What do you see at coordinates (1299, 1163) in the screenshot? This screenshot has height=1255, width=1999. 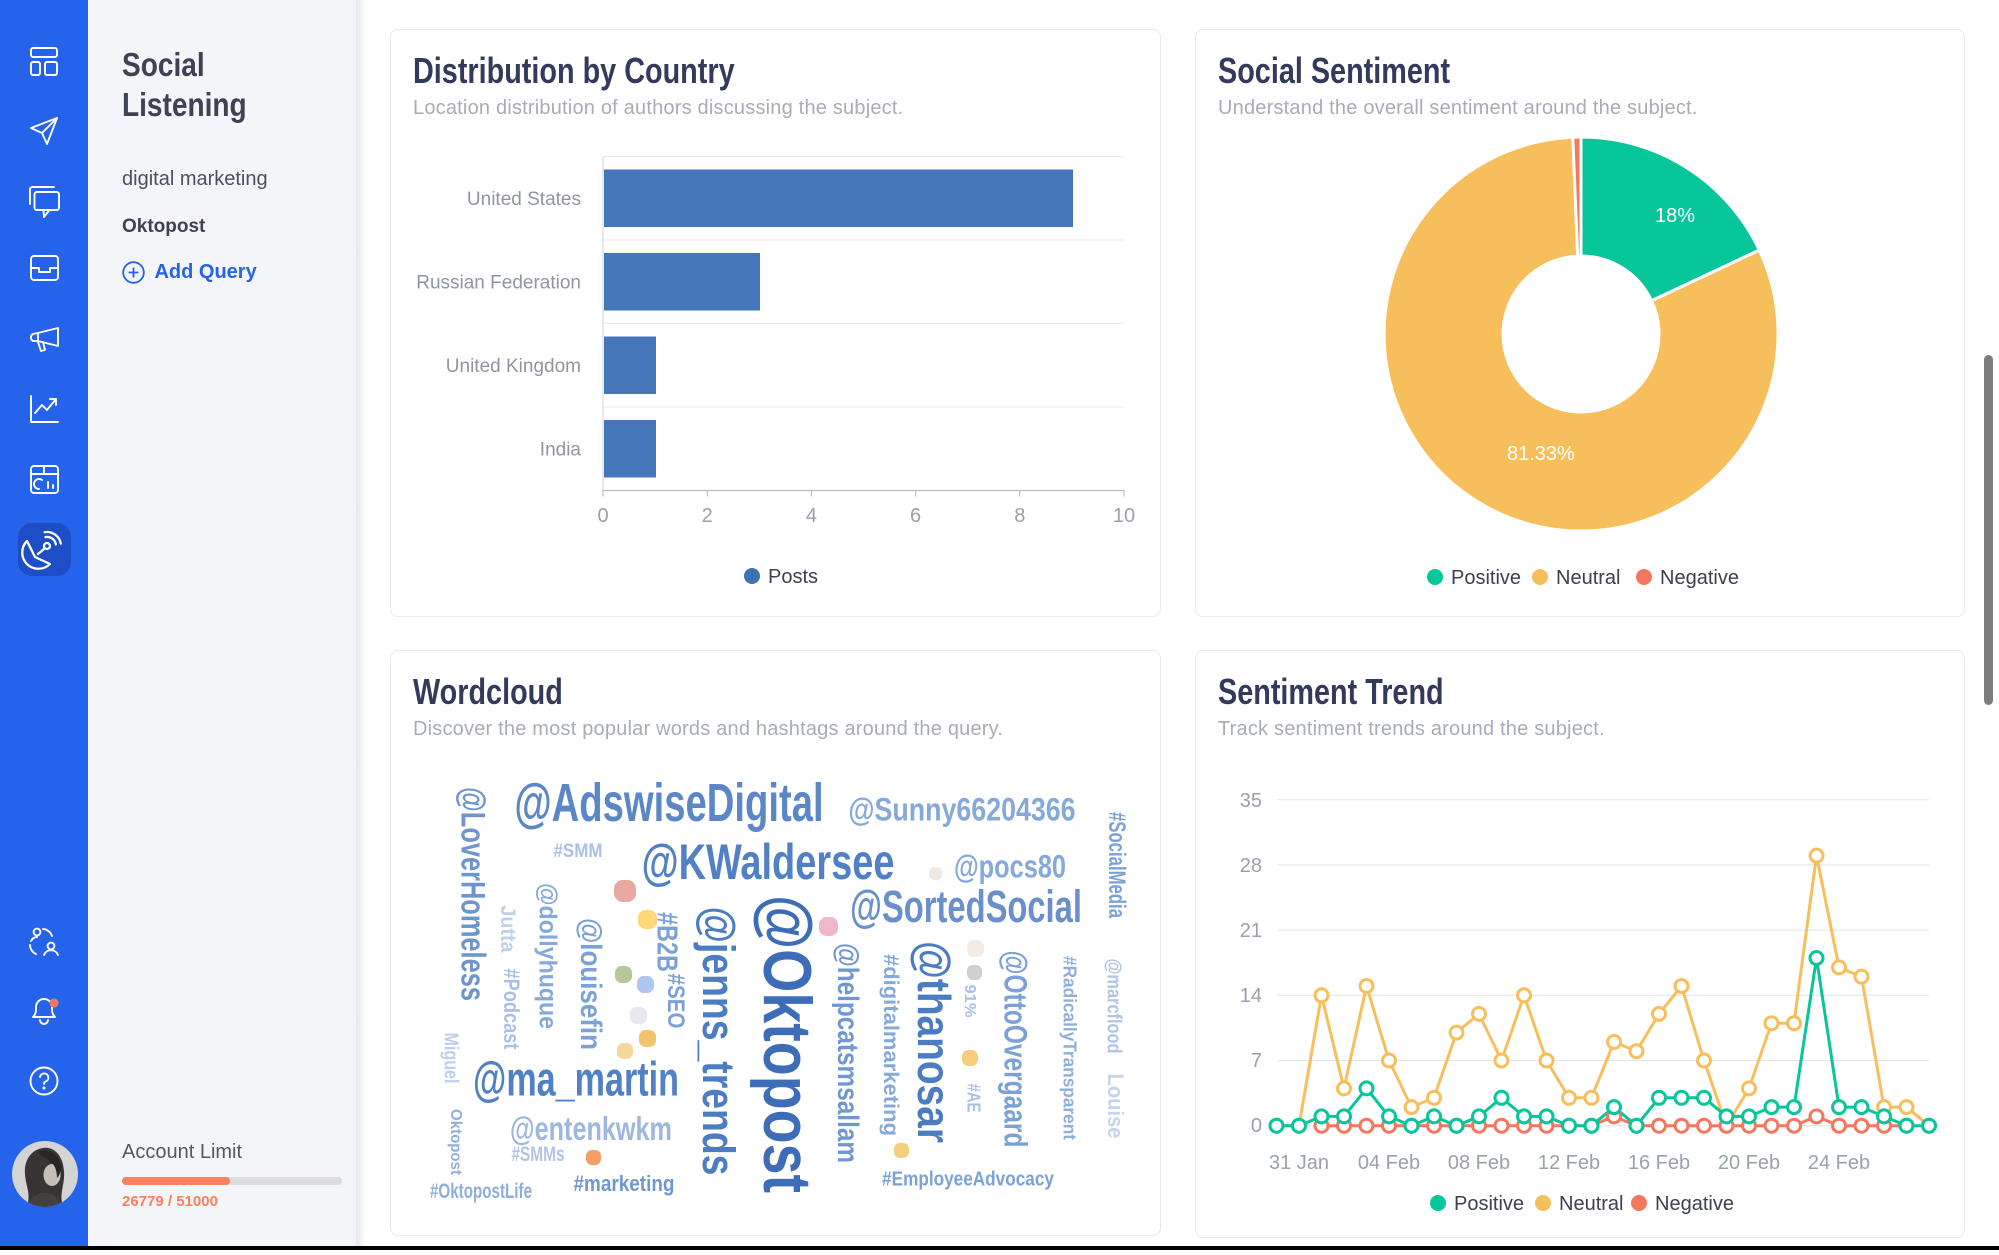 I see `svg-text: 31 Jan` at bounding box center [1299, 1163].